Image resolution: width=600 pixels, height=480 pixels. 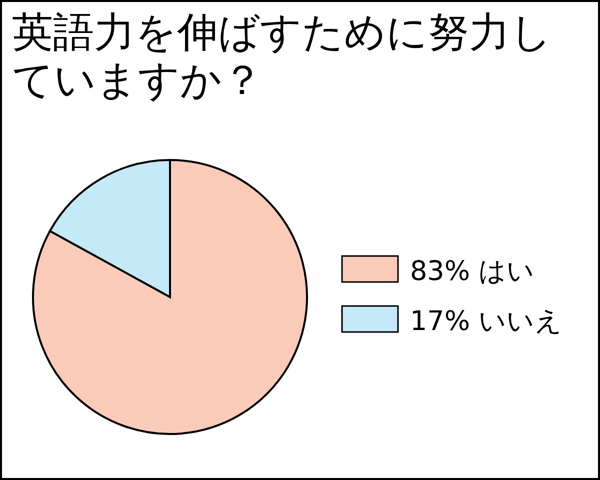 I want to click on legend-label: 83% はい, so click(x=472, y=271).